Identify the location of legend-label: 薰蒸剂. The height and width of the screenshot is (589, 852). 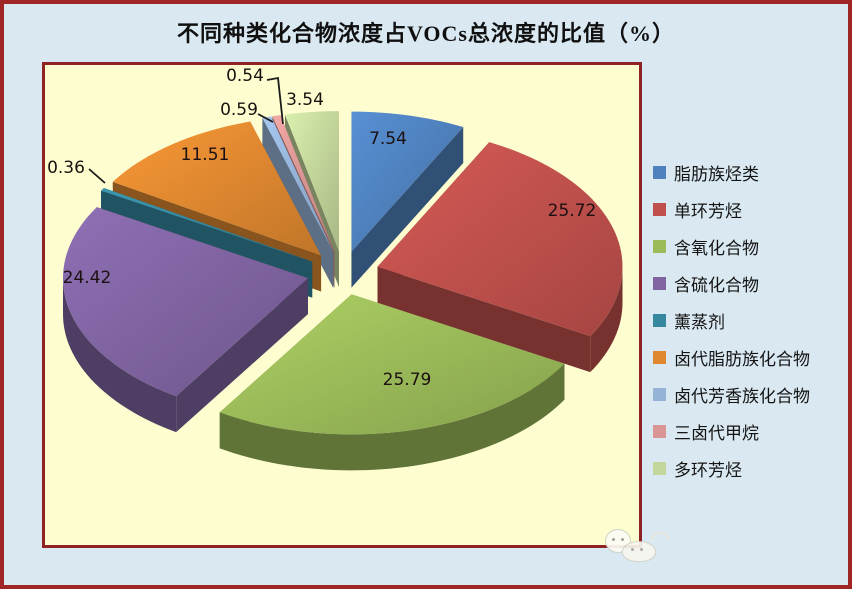
(699, 322).